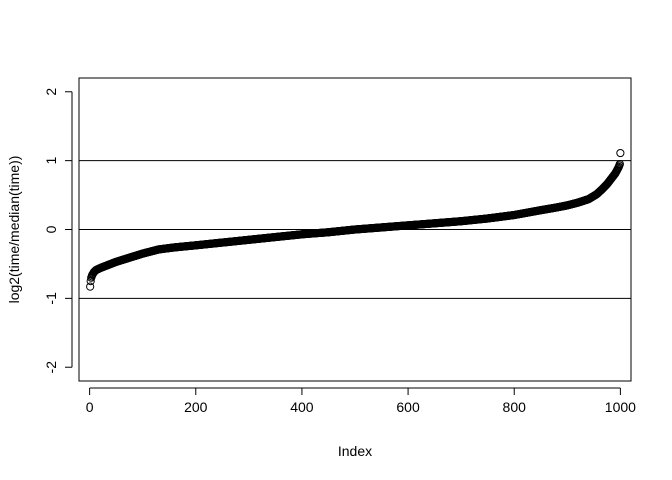  Describe the element at coordinates (14, 230) in the screenshot. I see `y-axis-title: log2(time/median(time))` at that location.